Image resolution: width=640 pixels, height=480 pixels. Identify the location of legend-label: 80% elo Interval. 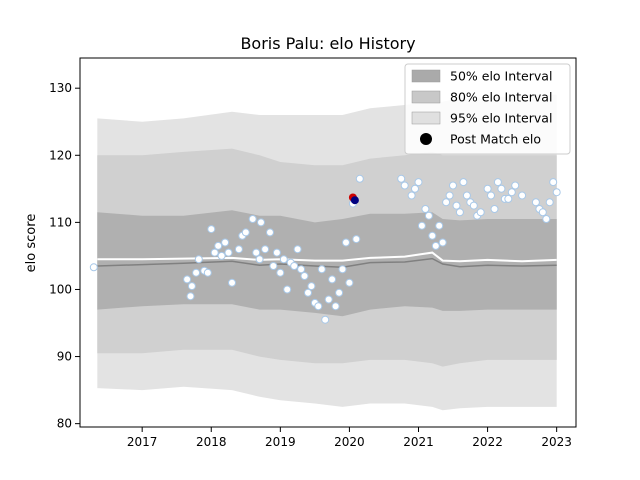
(501, 97).